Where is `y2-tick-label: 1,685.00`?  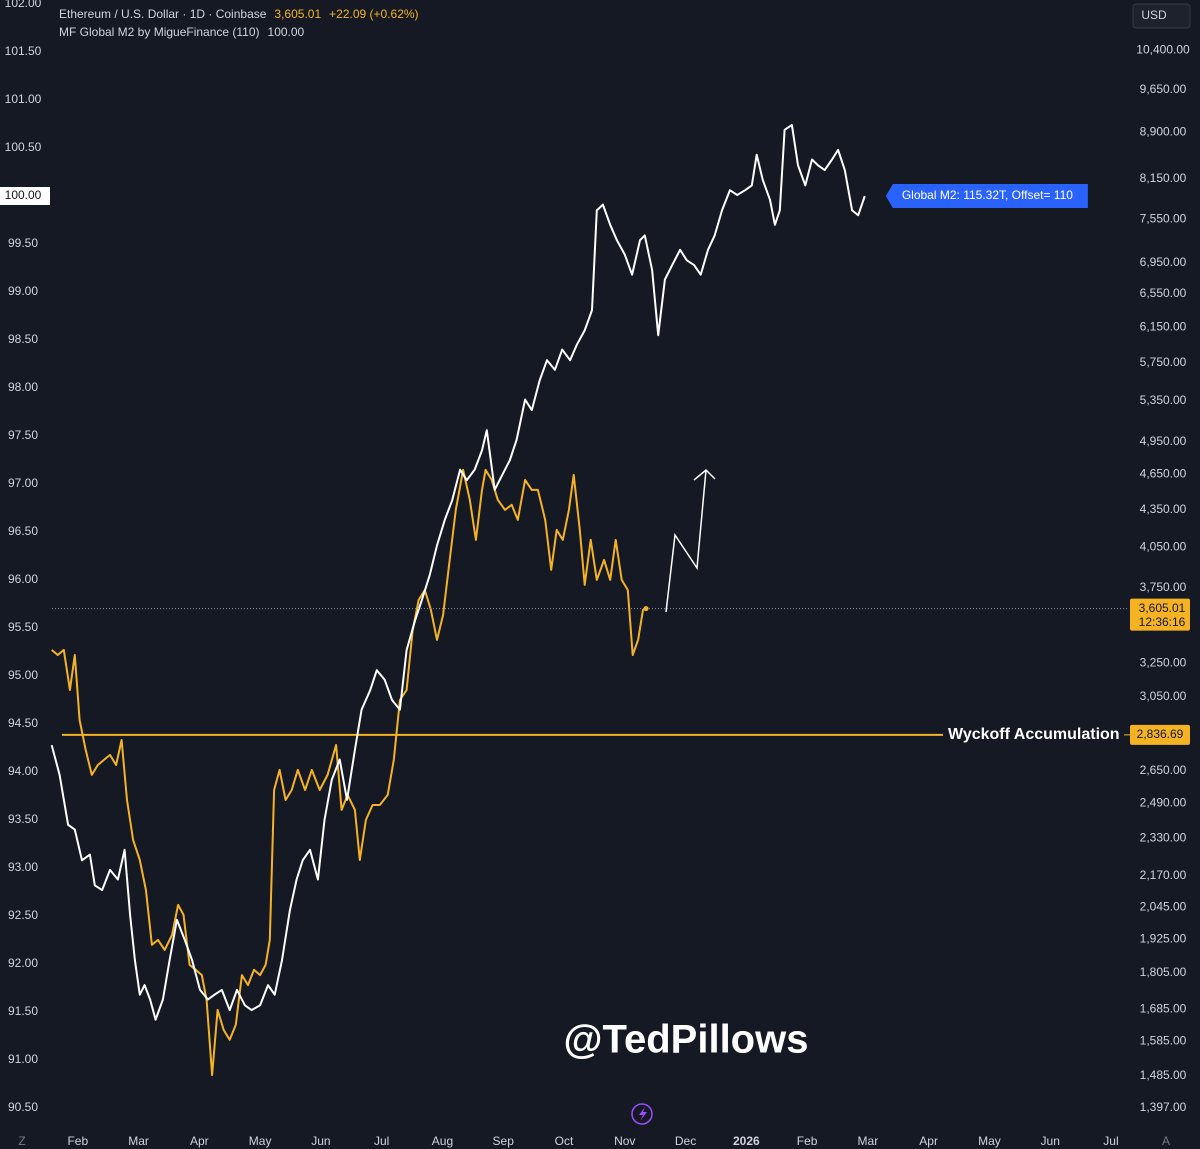 y2-tick-label: 1,685.00 is located at coordinates (1163, 1008).